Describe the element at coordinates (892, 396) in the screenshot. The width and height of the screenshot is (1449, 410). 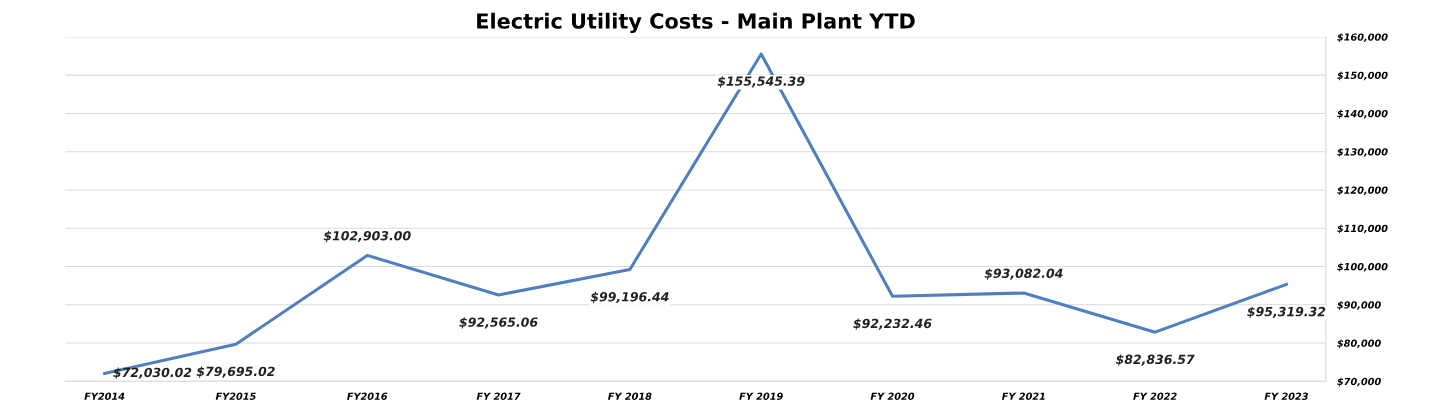
I see `x-tick-label: FY 2020` at that location.